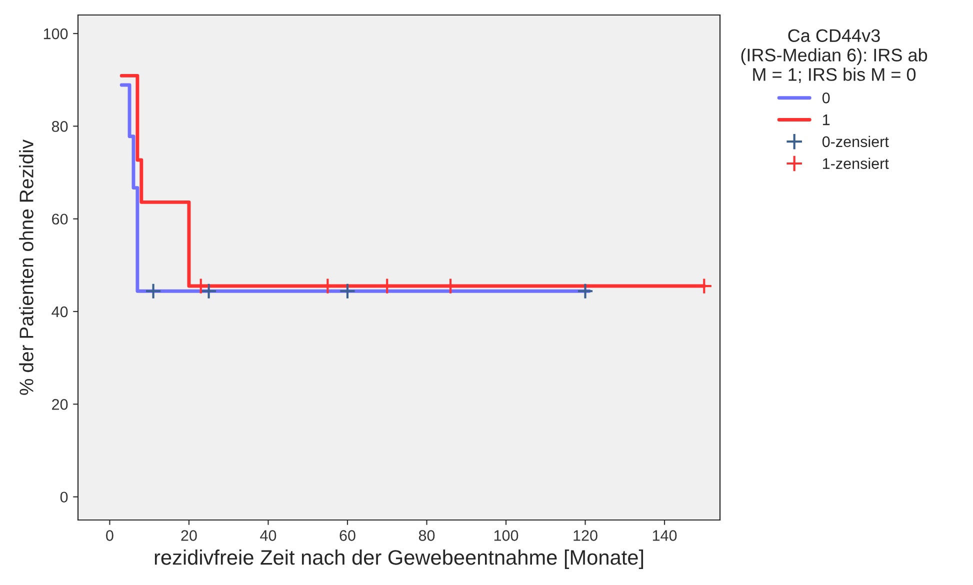  What do you see at coordinates (64, 497) in the screenshot?
I see `y-tick-label: 0` at bounding box center [64, 497].